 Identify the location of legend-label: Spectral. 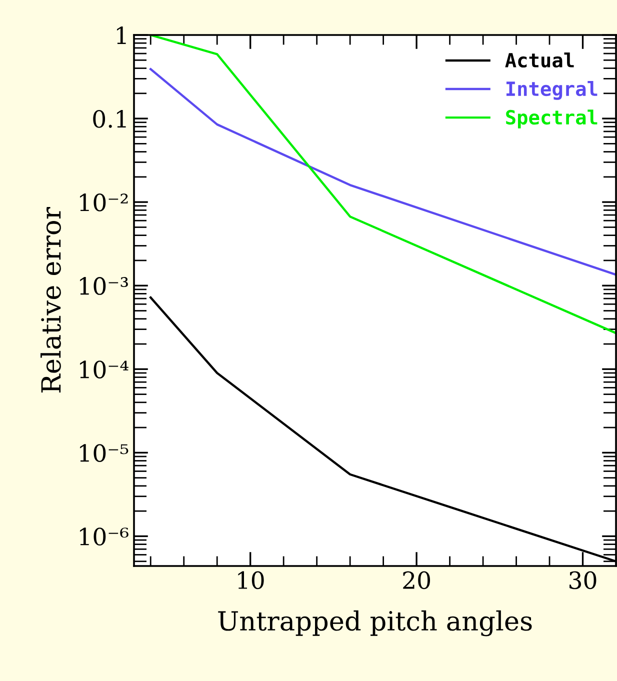
(552, 119).